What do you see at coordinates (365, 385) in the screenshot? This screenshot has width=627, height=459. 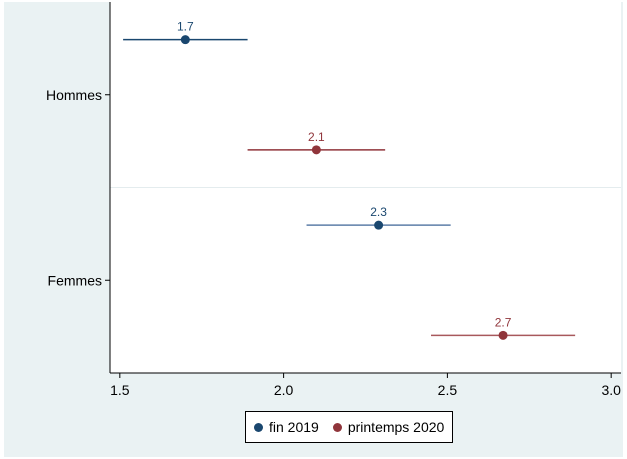 I see `x-ticks: 1.5 2.0 2.5 3.0` at bounding box center [365, 385].